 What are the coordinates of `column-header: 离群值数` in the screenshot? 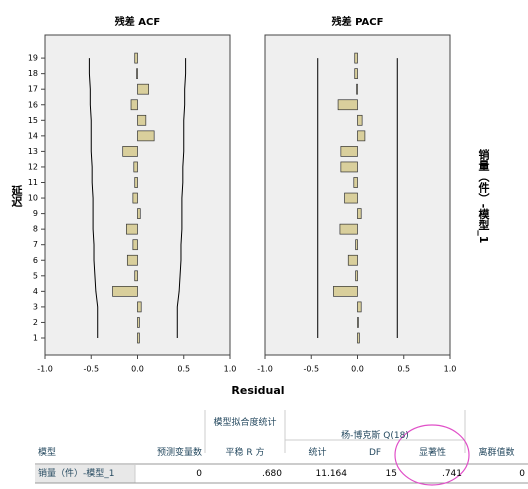 It's located at (496, 453).